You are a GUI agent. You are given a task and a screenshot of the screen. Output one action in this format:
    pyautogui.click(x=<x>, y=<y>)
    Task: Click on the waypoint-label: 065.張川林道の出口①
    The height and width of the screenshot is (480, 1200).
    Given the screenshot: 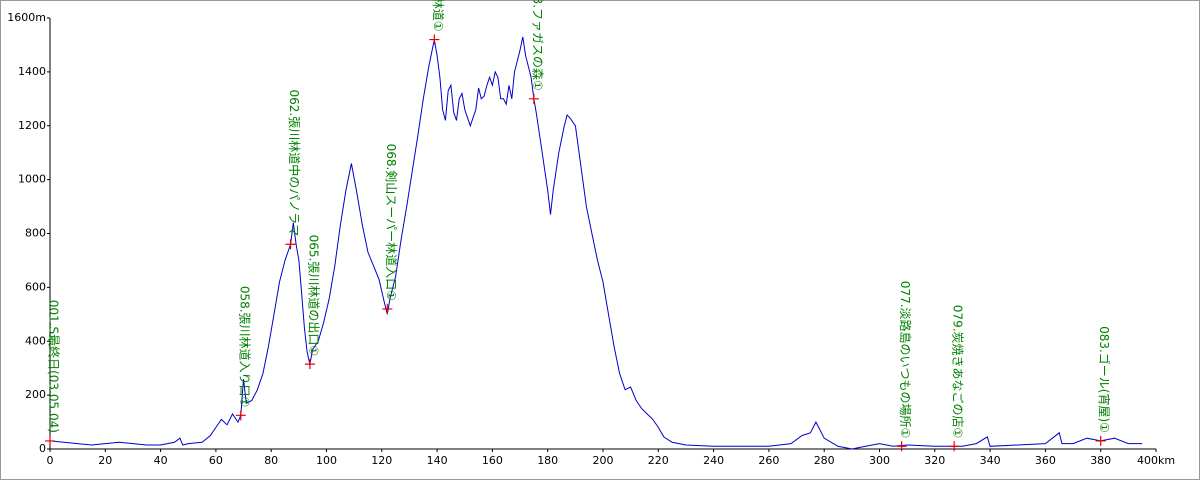 What is the action you would take?
    pyautogui.click(x=313, y=295)
    